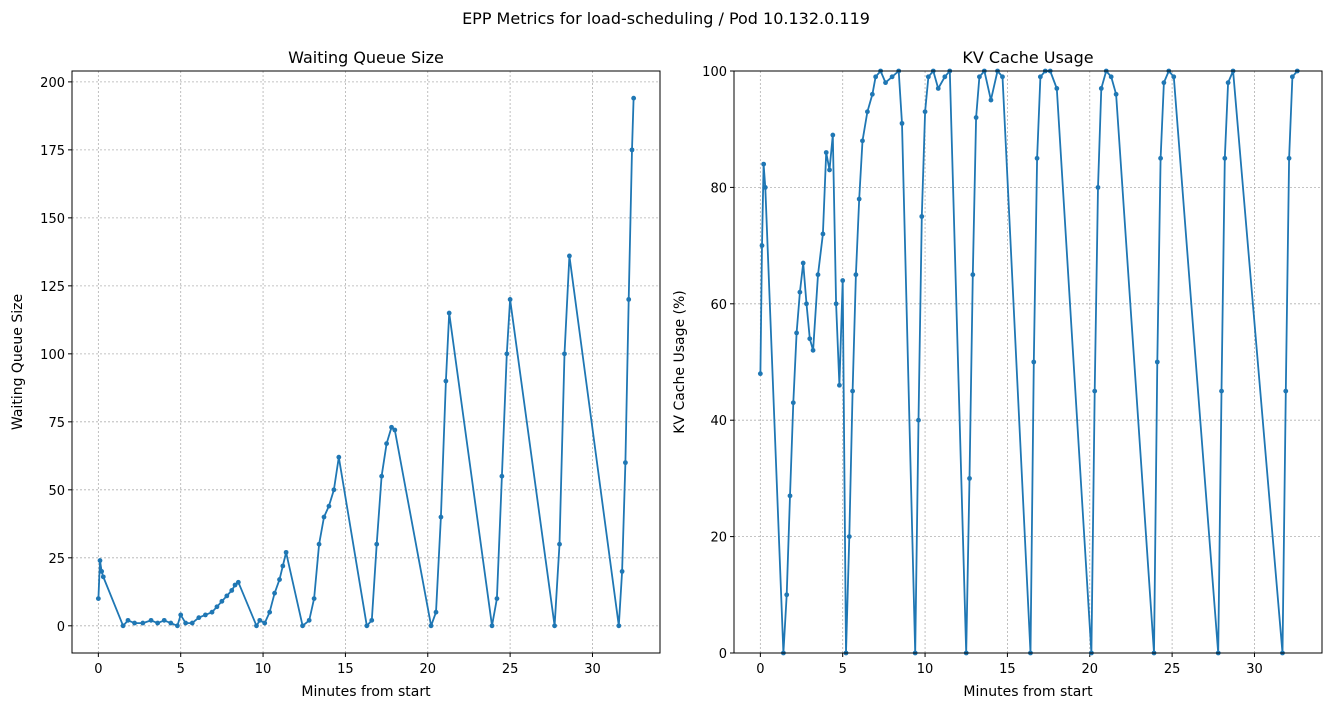 The image size is (1332, 710). I want to click on waiting-queue-ylabel: Waiting Queue Size, so click(18, 362).